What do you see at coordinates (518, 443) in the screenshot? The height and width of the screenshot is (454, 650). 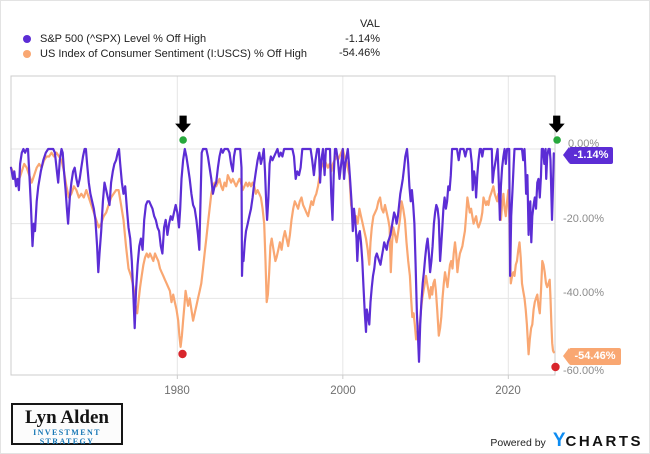 I see `powered-by-text: Powered by` at bounding box center [518, 443].